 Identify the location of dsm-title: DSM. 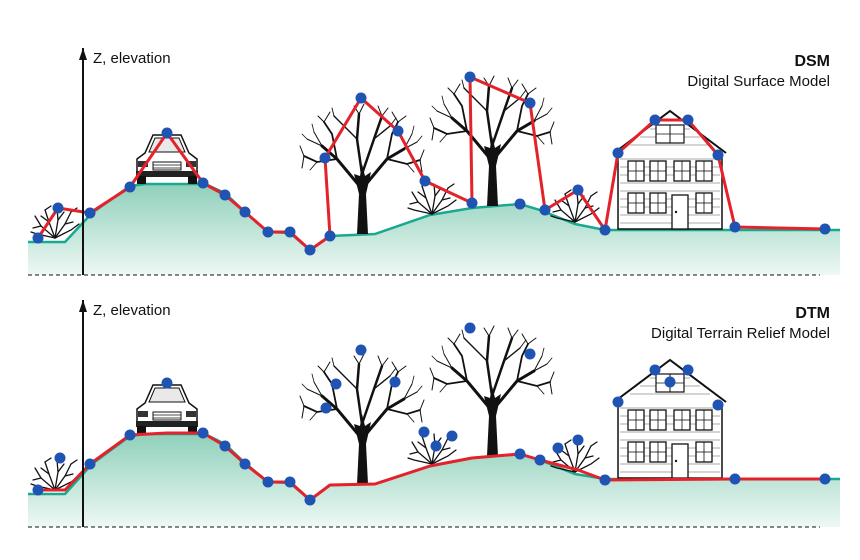
(812, 61).